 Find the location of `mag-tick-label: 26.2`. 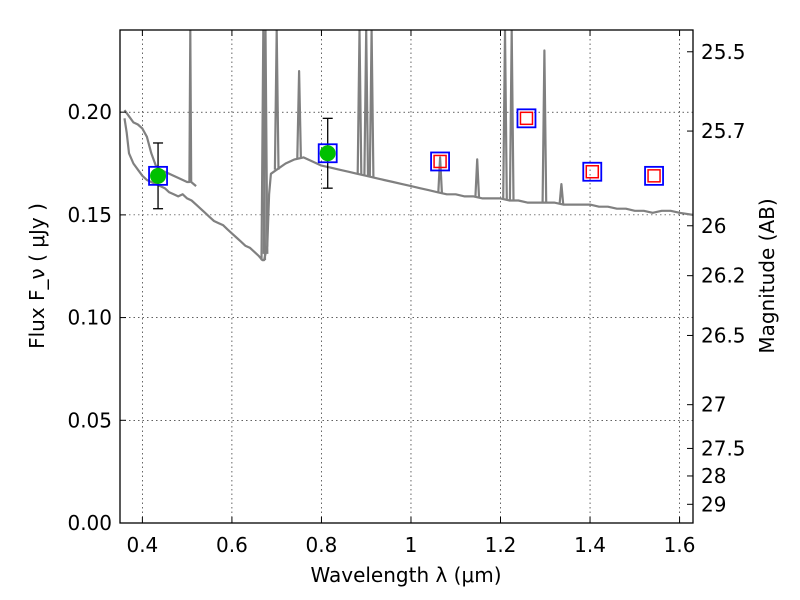

mag-tick-label: 26.2 is located at coordinates (723, 276).